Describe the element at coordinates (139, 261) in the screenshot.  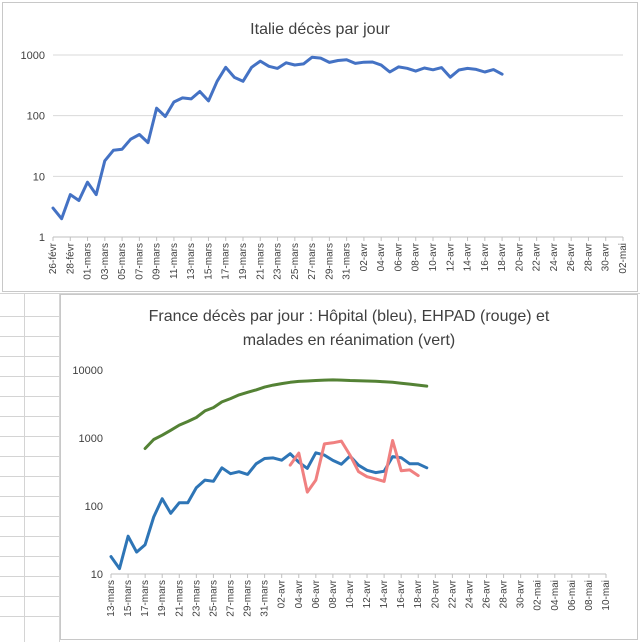
I see `x-tick-label: 07-mars` at that location.